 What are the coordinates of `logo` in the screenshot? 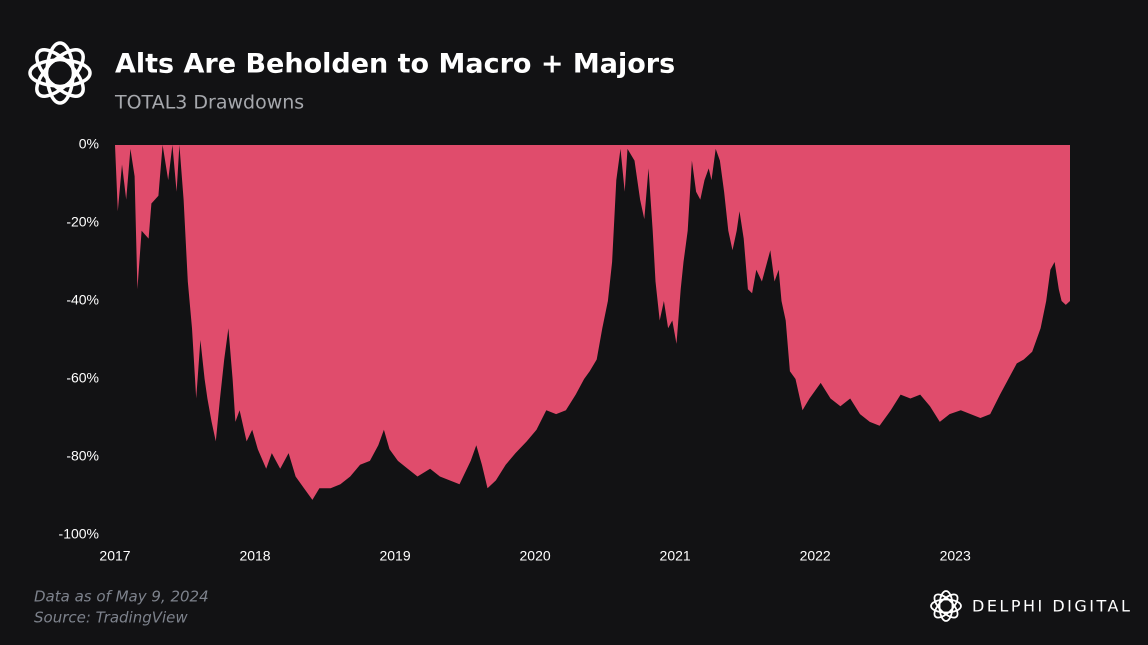 It's located at (60, 73).